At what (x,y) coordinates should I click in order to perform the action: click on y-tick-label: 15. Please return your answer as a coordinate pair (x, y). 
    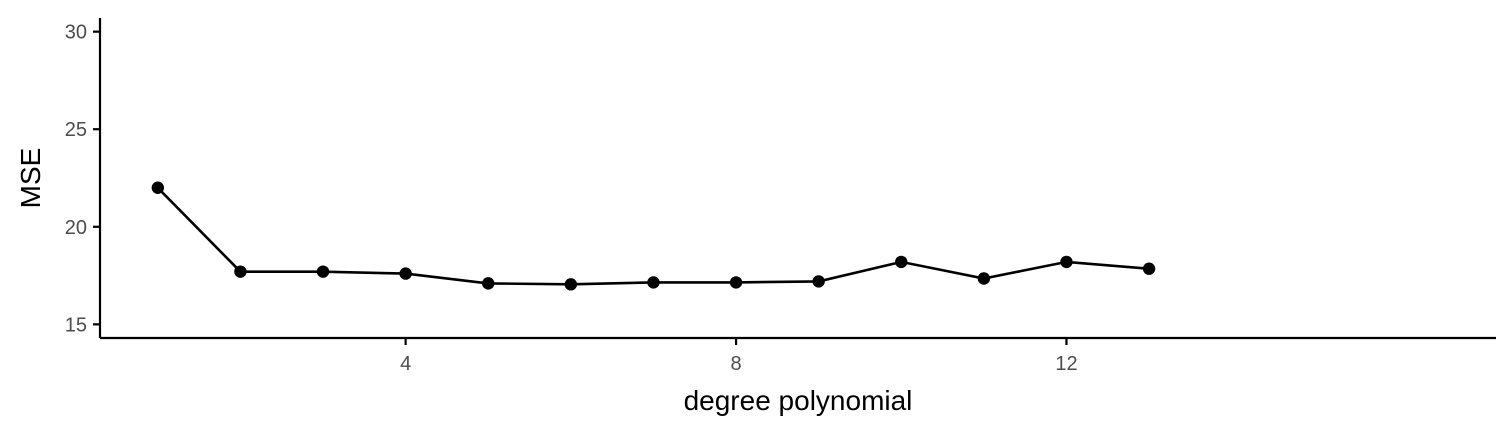
    Looking at the image, I should click on (76, 325).